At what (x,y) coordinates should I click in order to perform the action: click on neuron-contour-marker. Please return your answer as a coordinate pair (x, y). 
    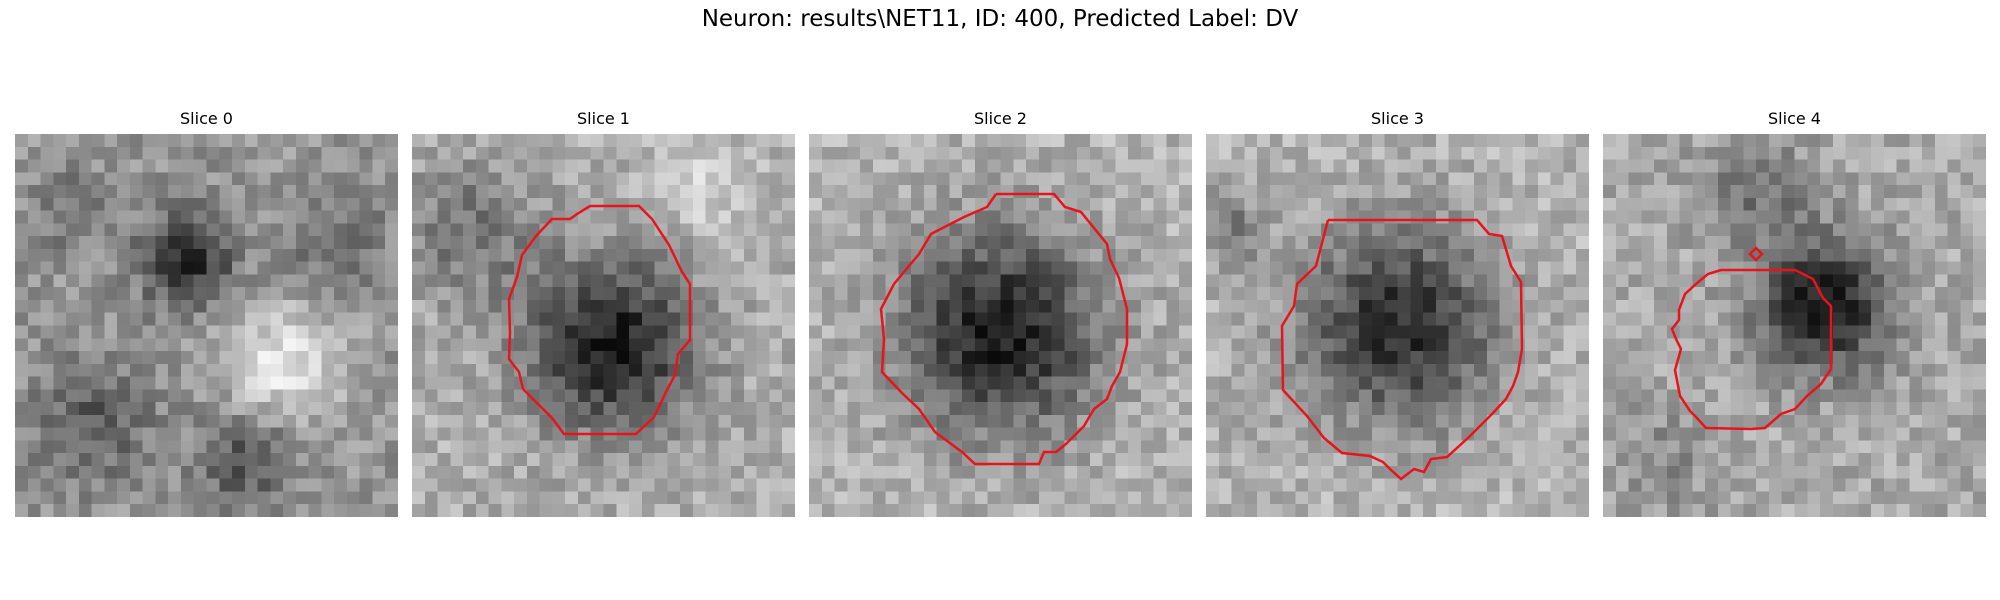
    Looking at the image, I should click on (1756, 254).